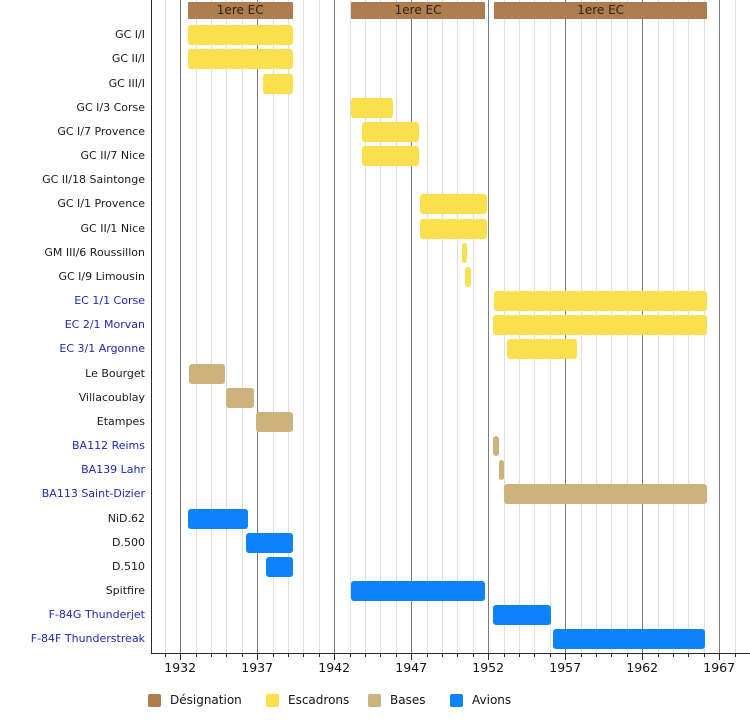 The width and height of the screenshot is (750, 725). Describe the element at coordinates (206, 700) in the screenshot. I see `legend-label-designation: Désignation` at that location.